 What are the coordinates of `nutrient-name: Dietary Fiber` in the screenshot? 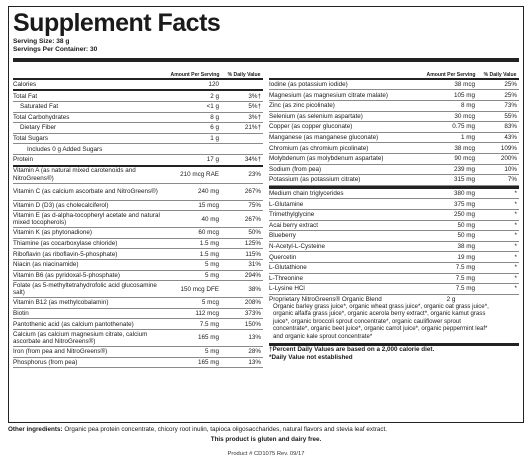 It's located at (38, 128).